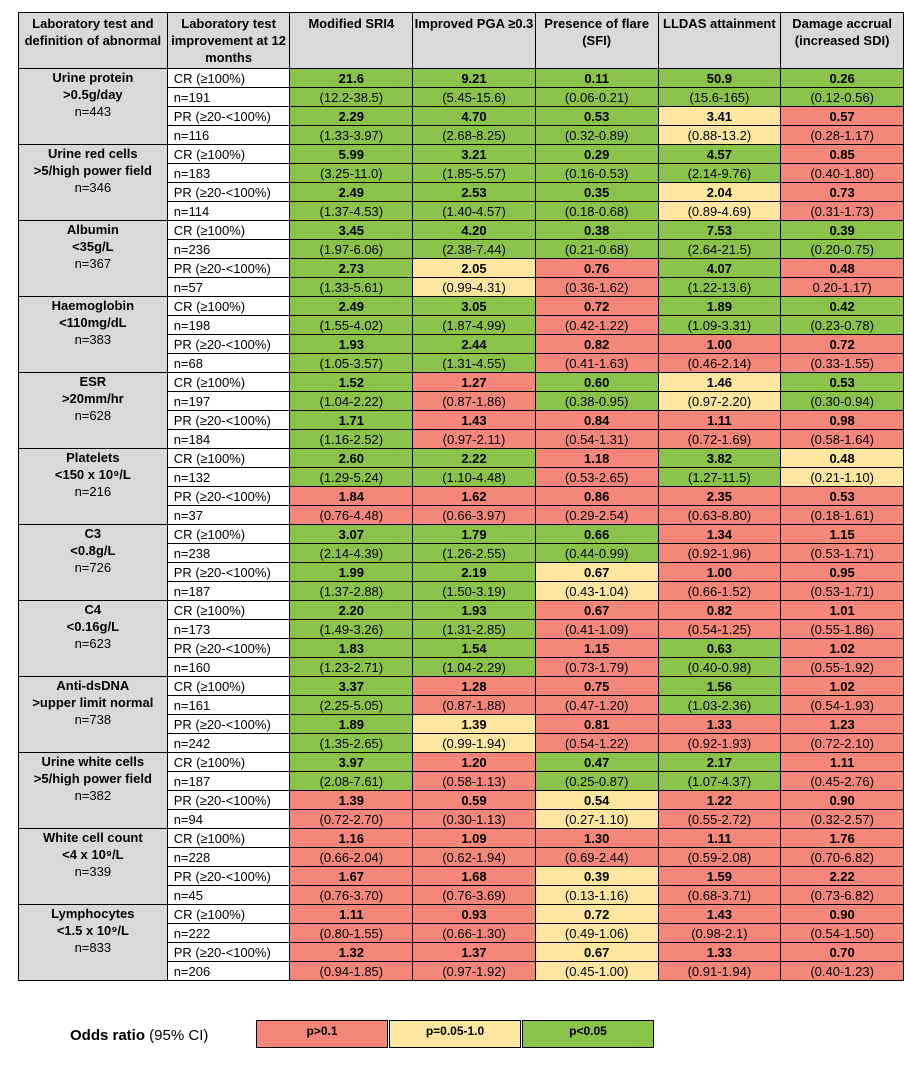 This screenshot has width=904, height=1070. What do you see at coordinates (228, 819) in the screenshot?
I see `improvement-n: n=94` at bounding box center [228, 819].